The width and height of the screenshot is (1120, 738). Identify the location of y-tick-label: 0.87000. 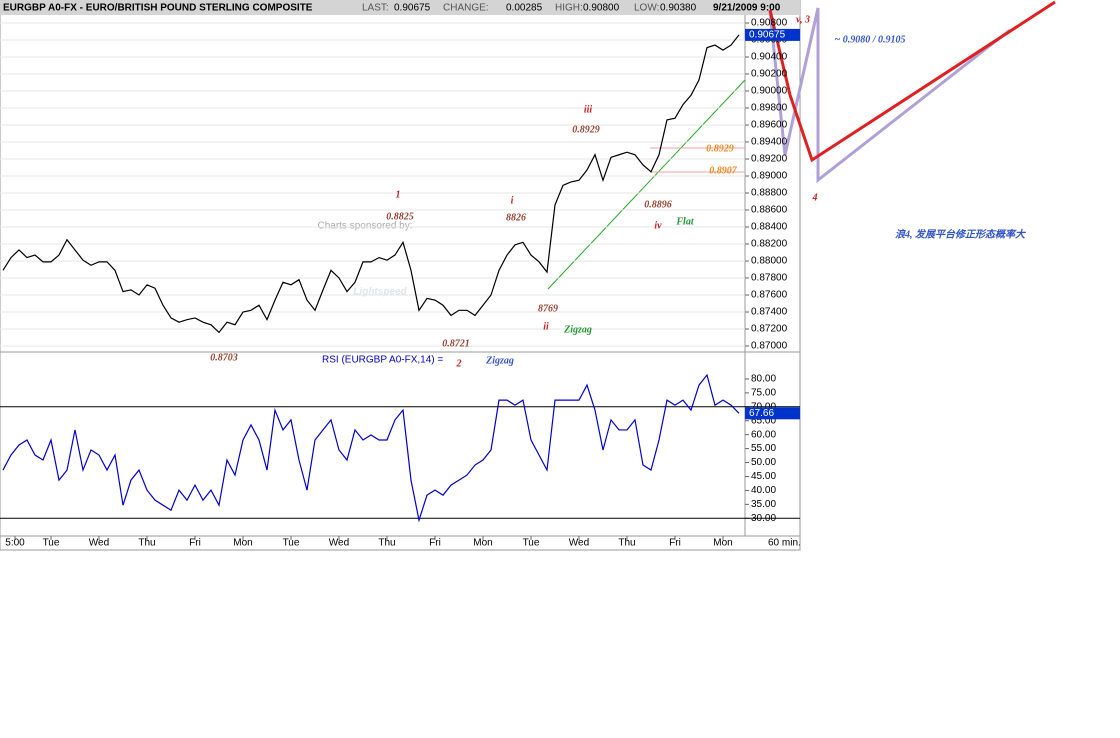
(769, 346).